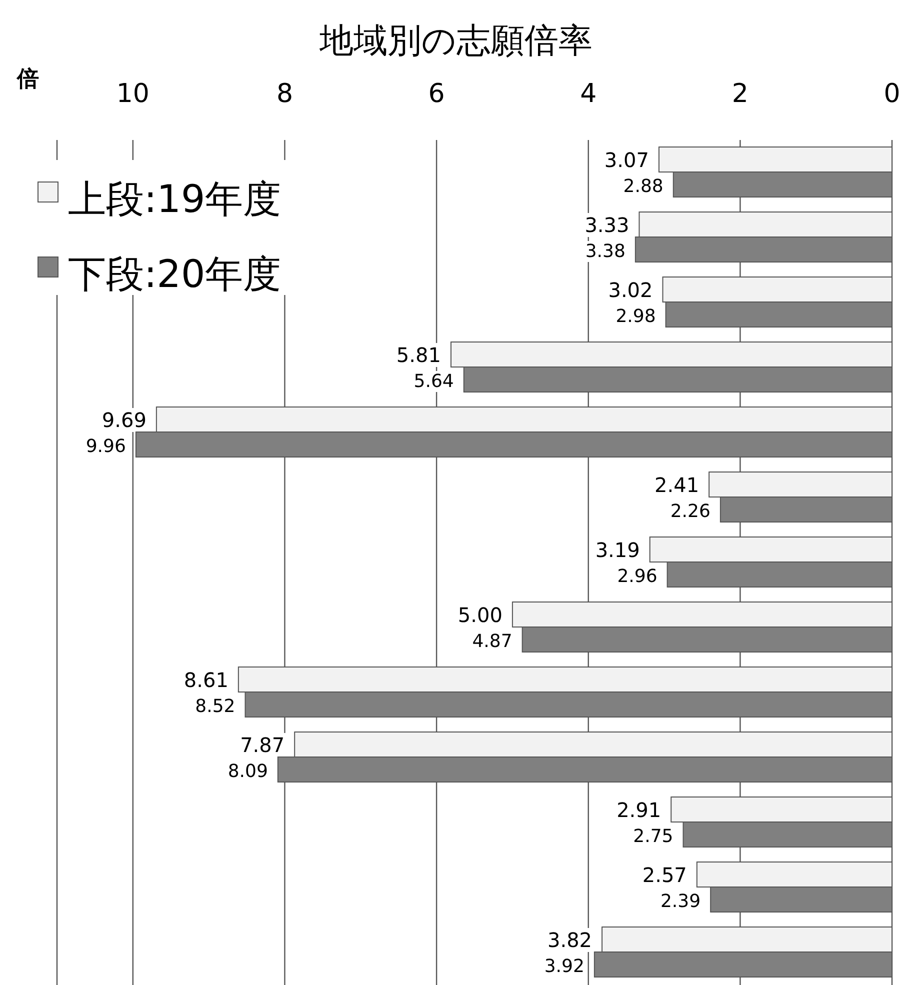 The height and width of the screenshot is (985, 912). What do you see at coordinates (175, 274) in the screenshot?
I see `legend-label: 下段:20年度` at bounding box center [175, 274].